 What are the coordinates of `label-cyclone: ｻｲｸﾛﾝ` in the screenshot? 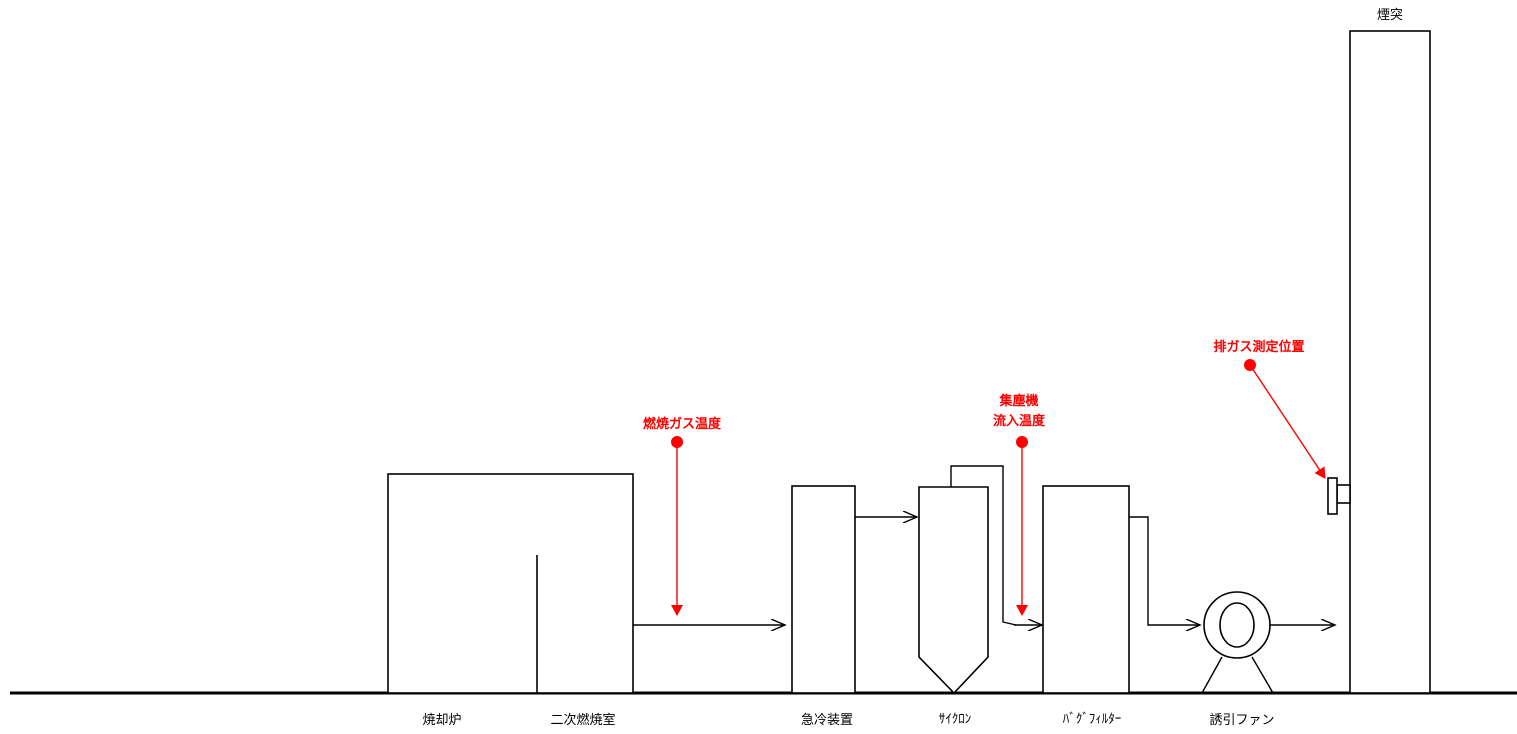 It's located at (955, 719).